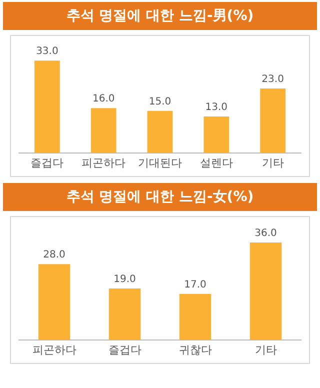 This screenshot has width=320, height=388. Describe the element at coordinates (195, 284) in the screenshot. I see `data-label: 17.0` at that location.